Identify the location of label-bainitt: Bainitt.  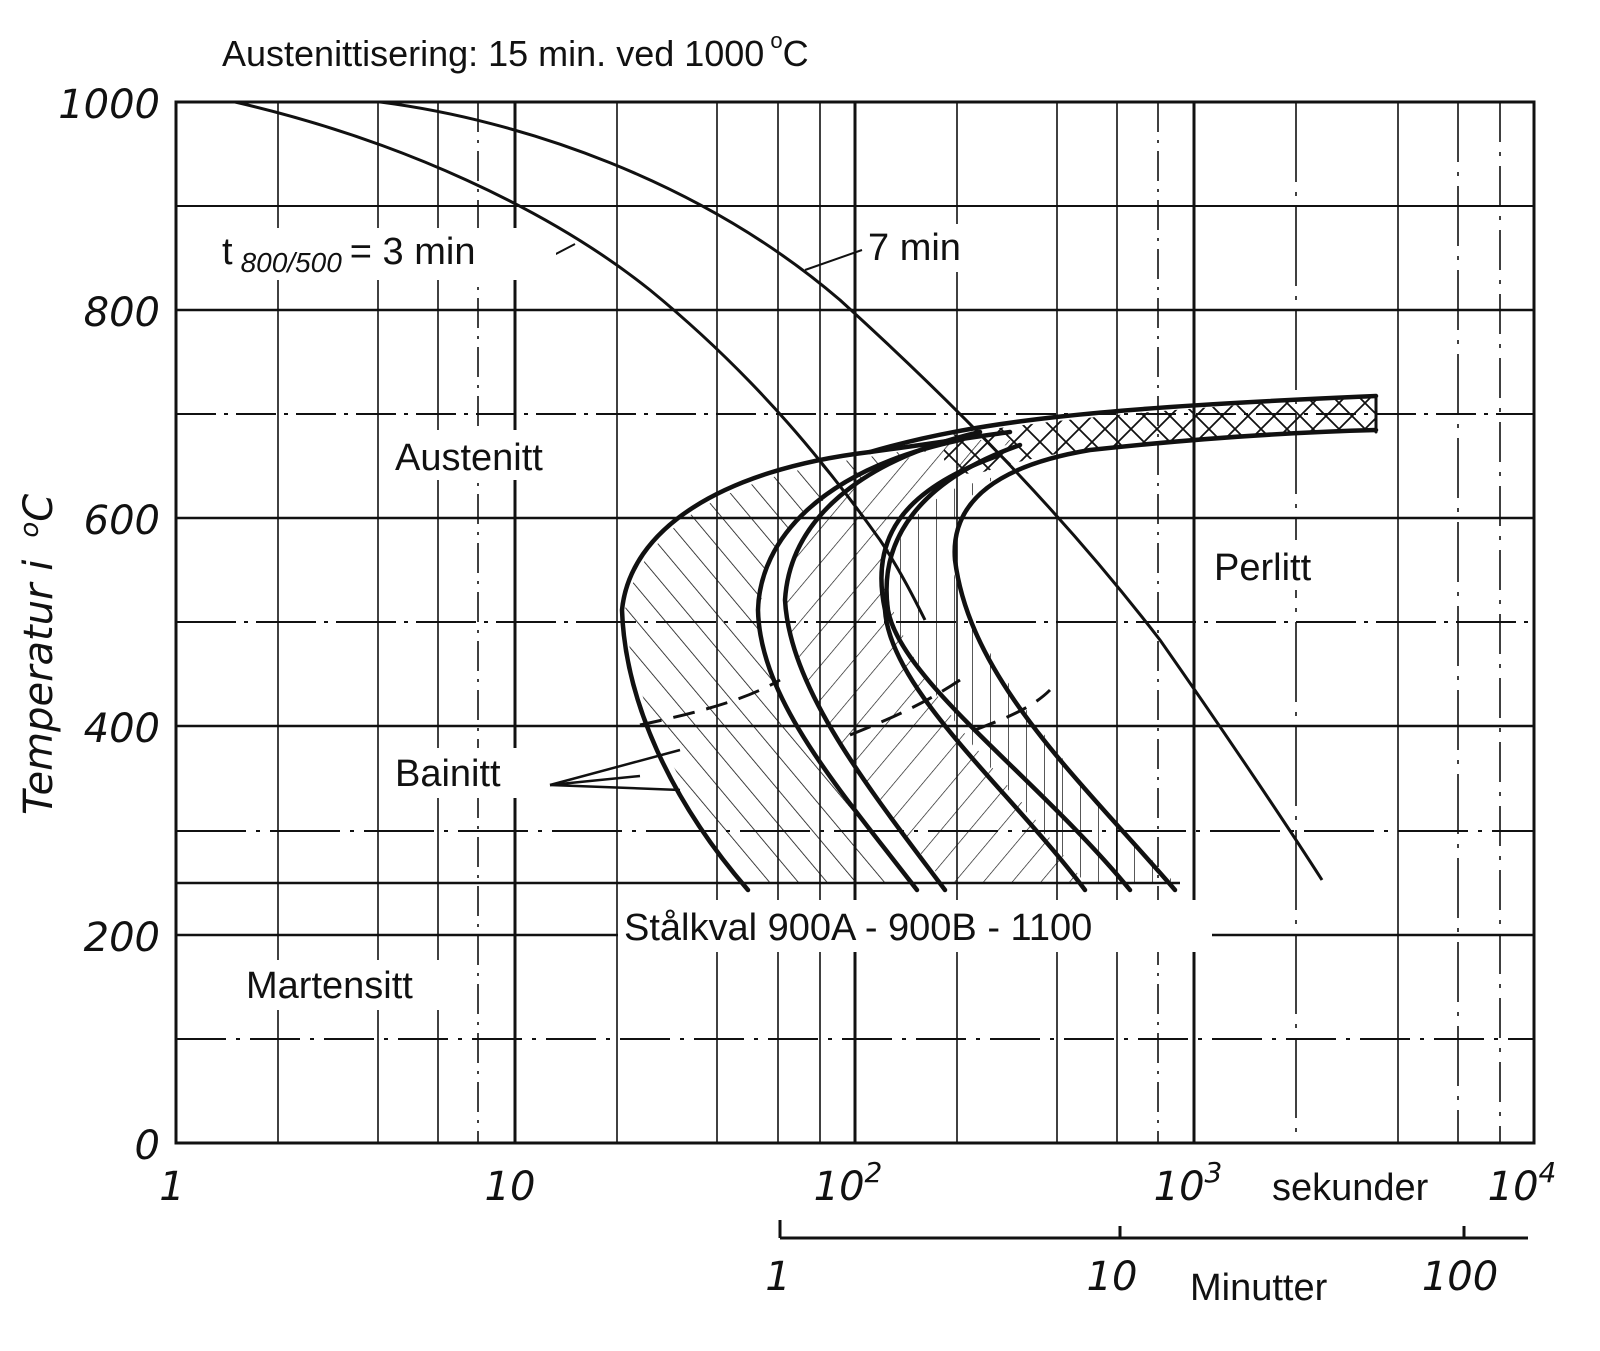
(448, 774).